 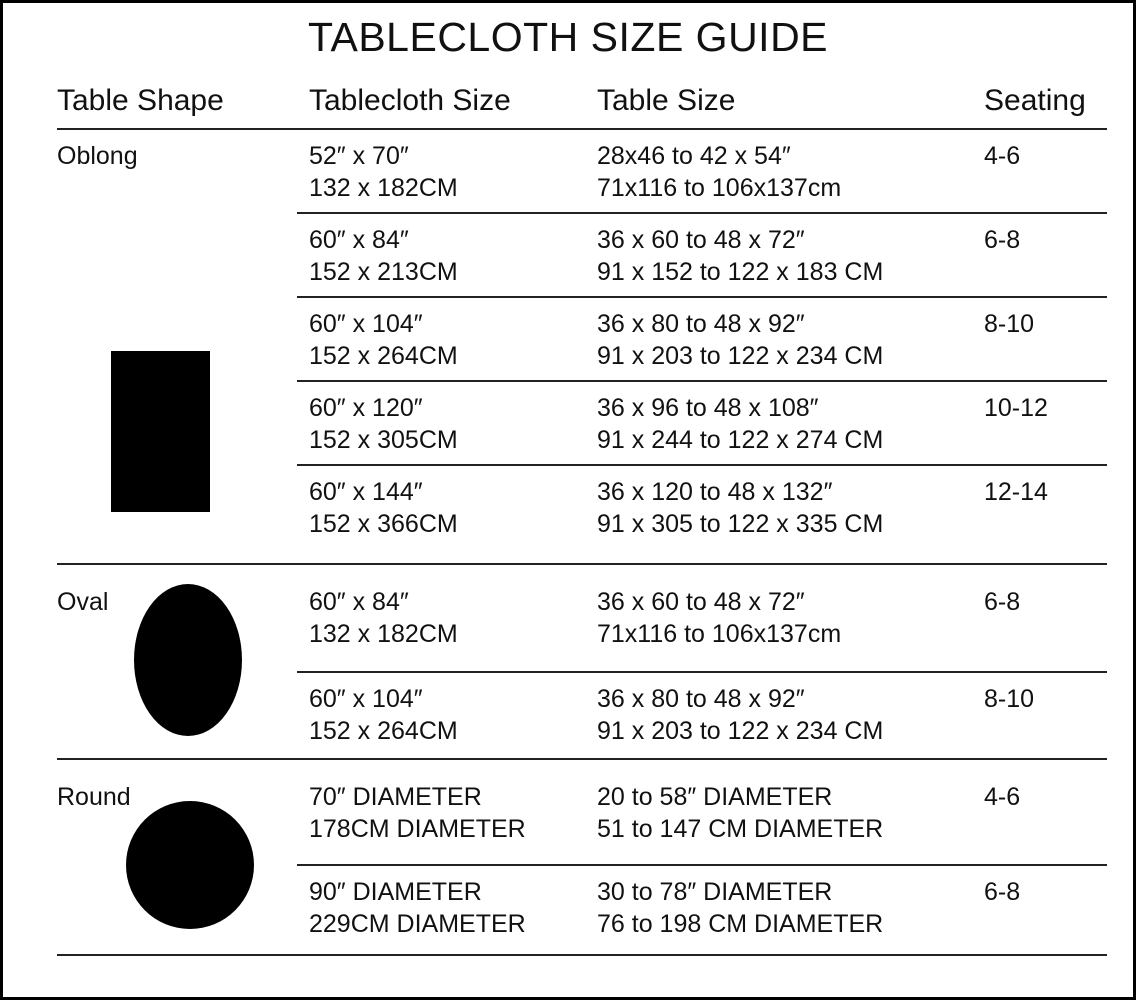 What do you see at coordinates (740, 829) in the screenshot?
I see `table-size: 51 to 147 CM DIAMETER` at bounding box center [740, 829].